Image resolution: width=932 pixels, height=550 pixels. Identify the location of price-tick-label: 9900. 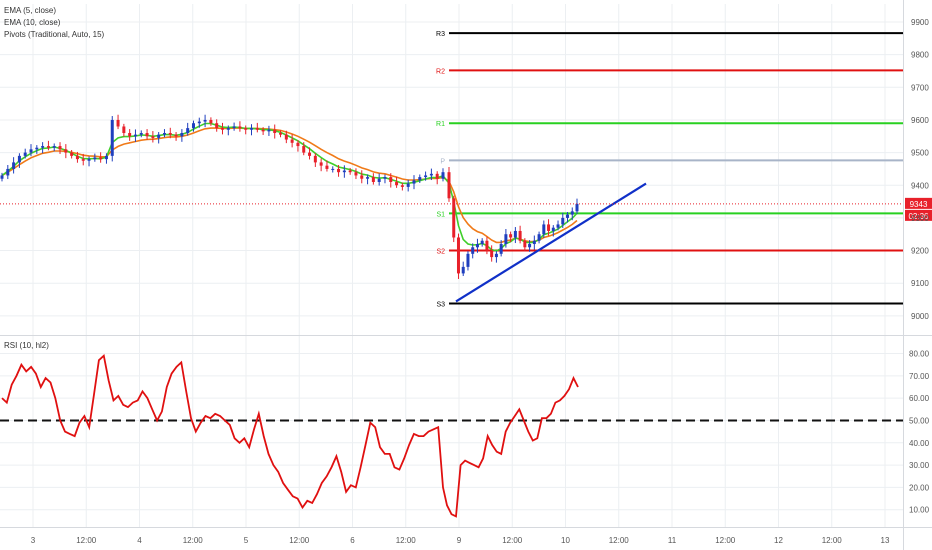
(920, 22).